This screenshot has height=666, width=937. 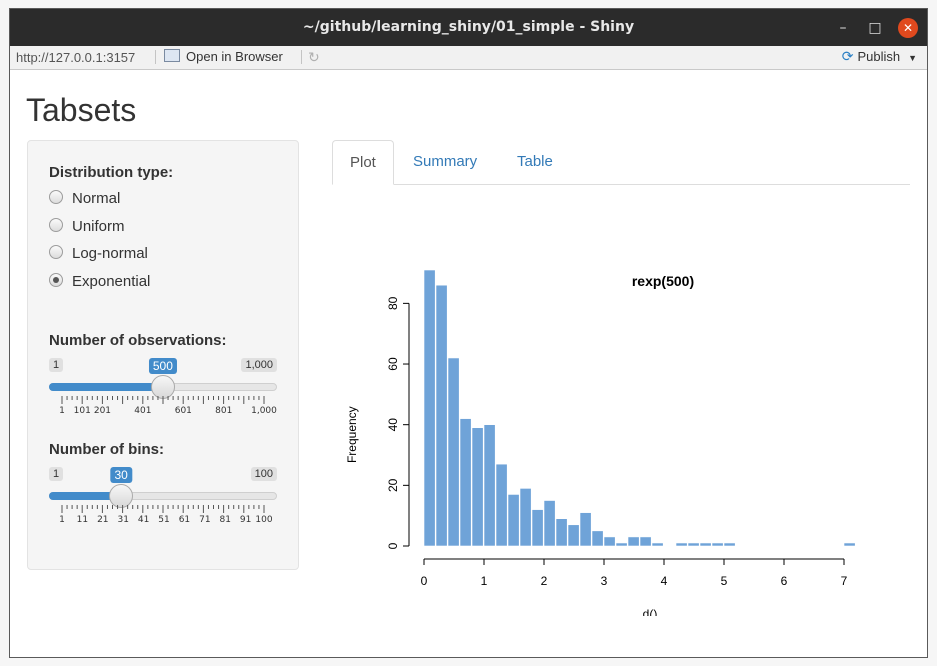 I want to click on slider-tick-label: 71, so click(x=205, y=520).